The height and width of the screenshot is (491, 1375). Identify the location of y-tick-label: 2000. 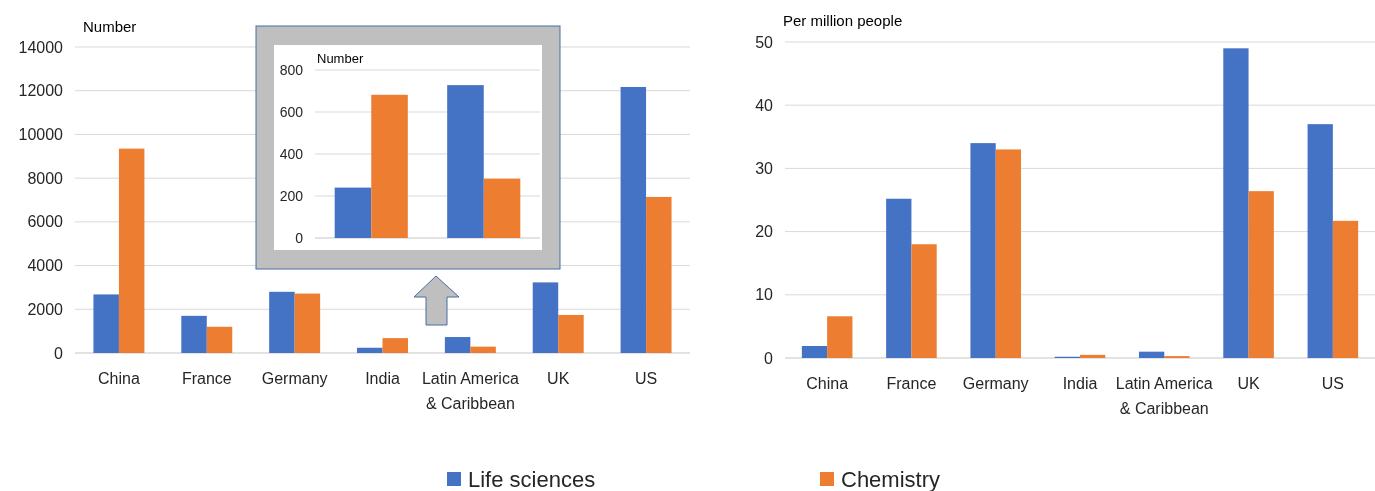
(45, 309).